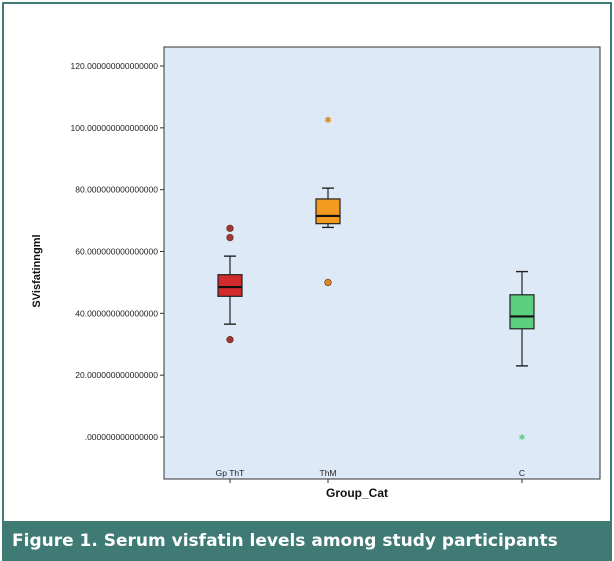 The width and height of the screenshot is (614, 561). What do you see at coordinates (230, 473) in the screenshot?
I see `x-tick-label: Gp ThT` at bounding box center [230, 473].